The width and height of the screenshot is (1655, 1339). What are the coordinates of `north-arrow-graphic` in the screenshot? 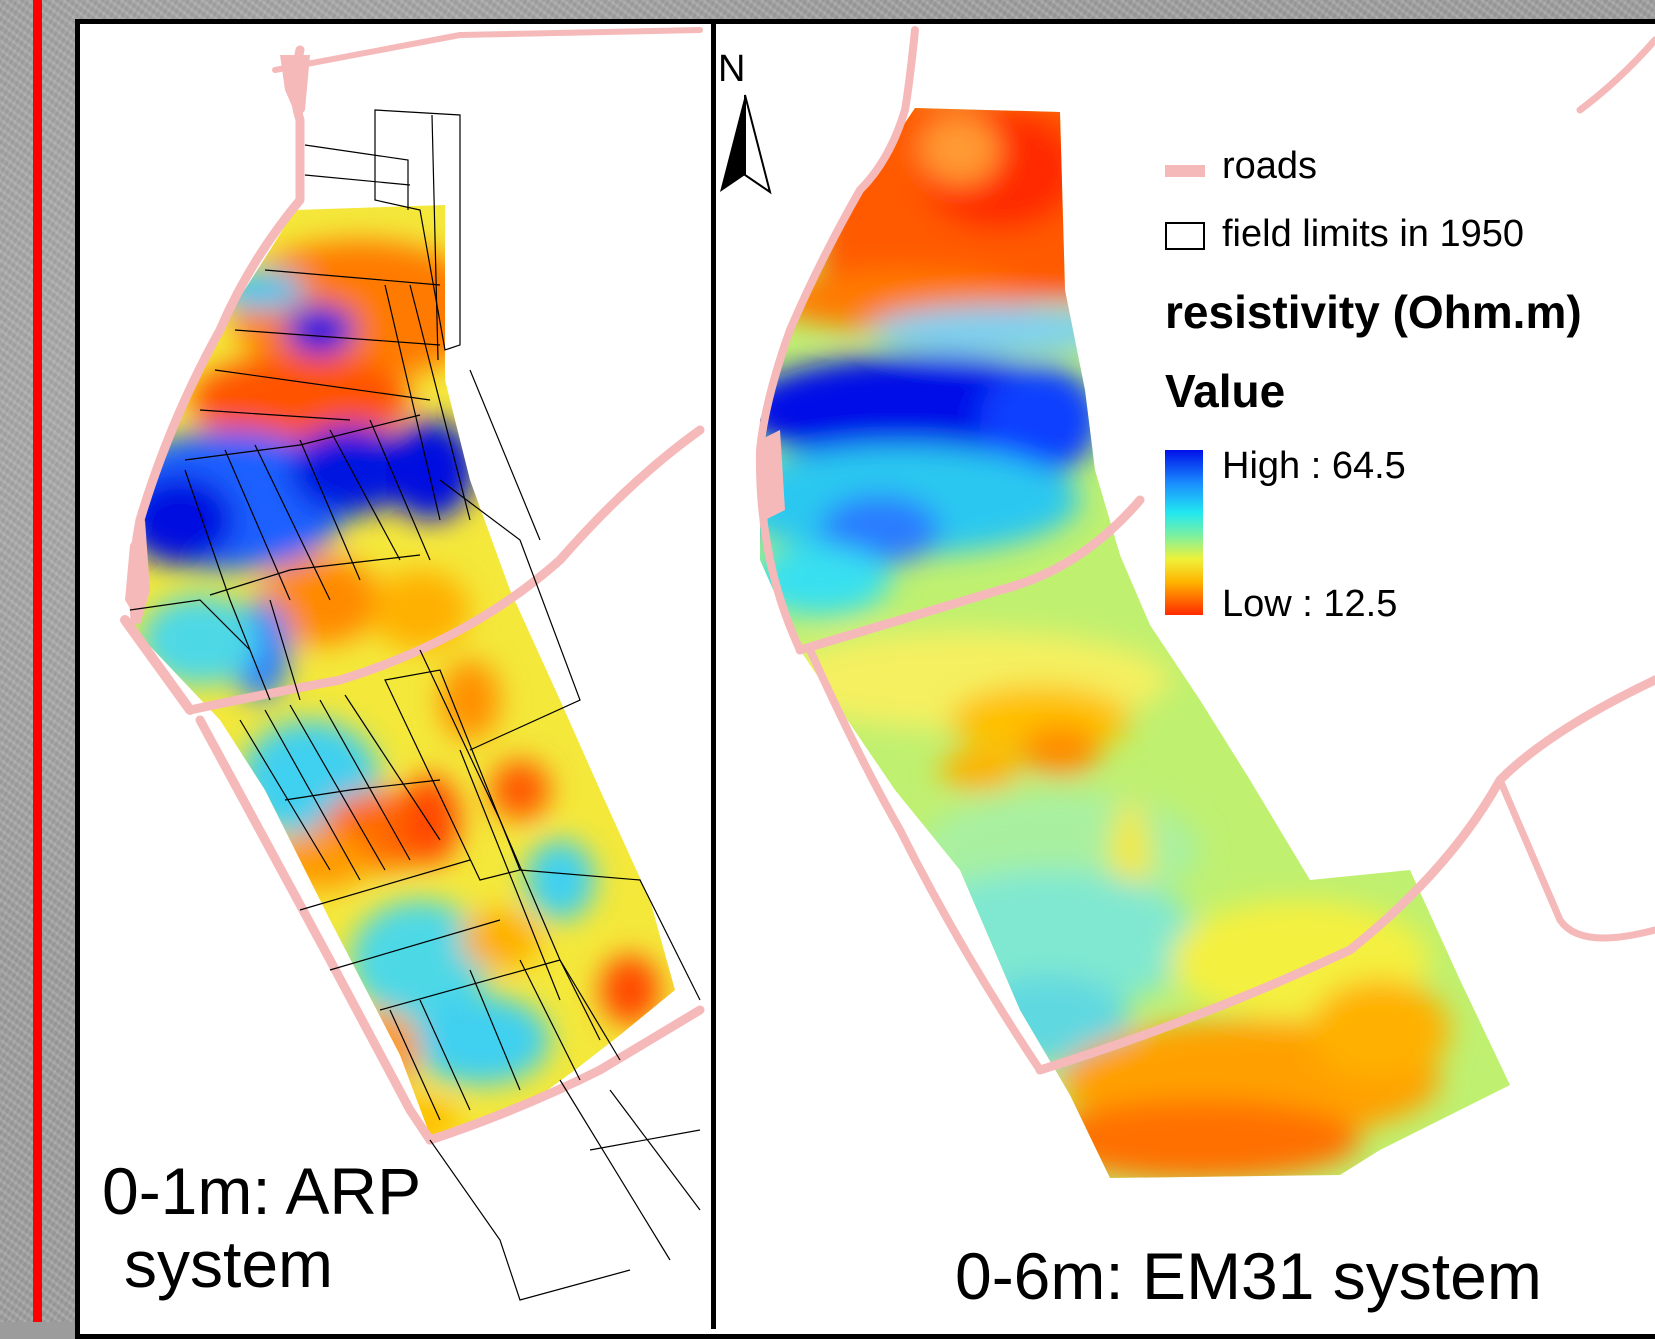 It's located at (746, 144).